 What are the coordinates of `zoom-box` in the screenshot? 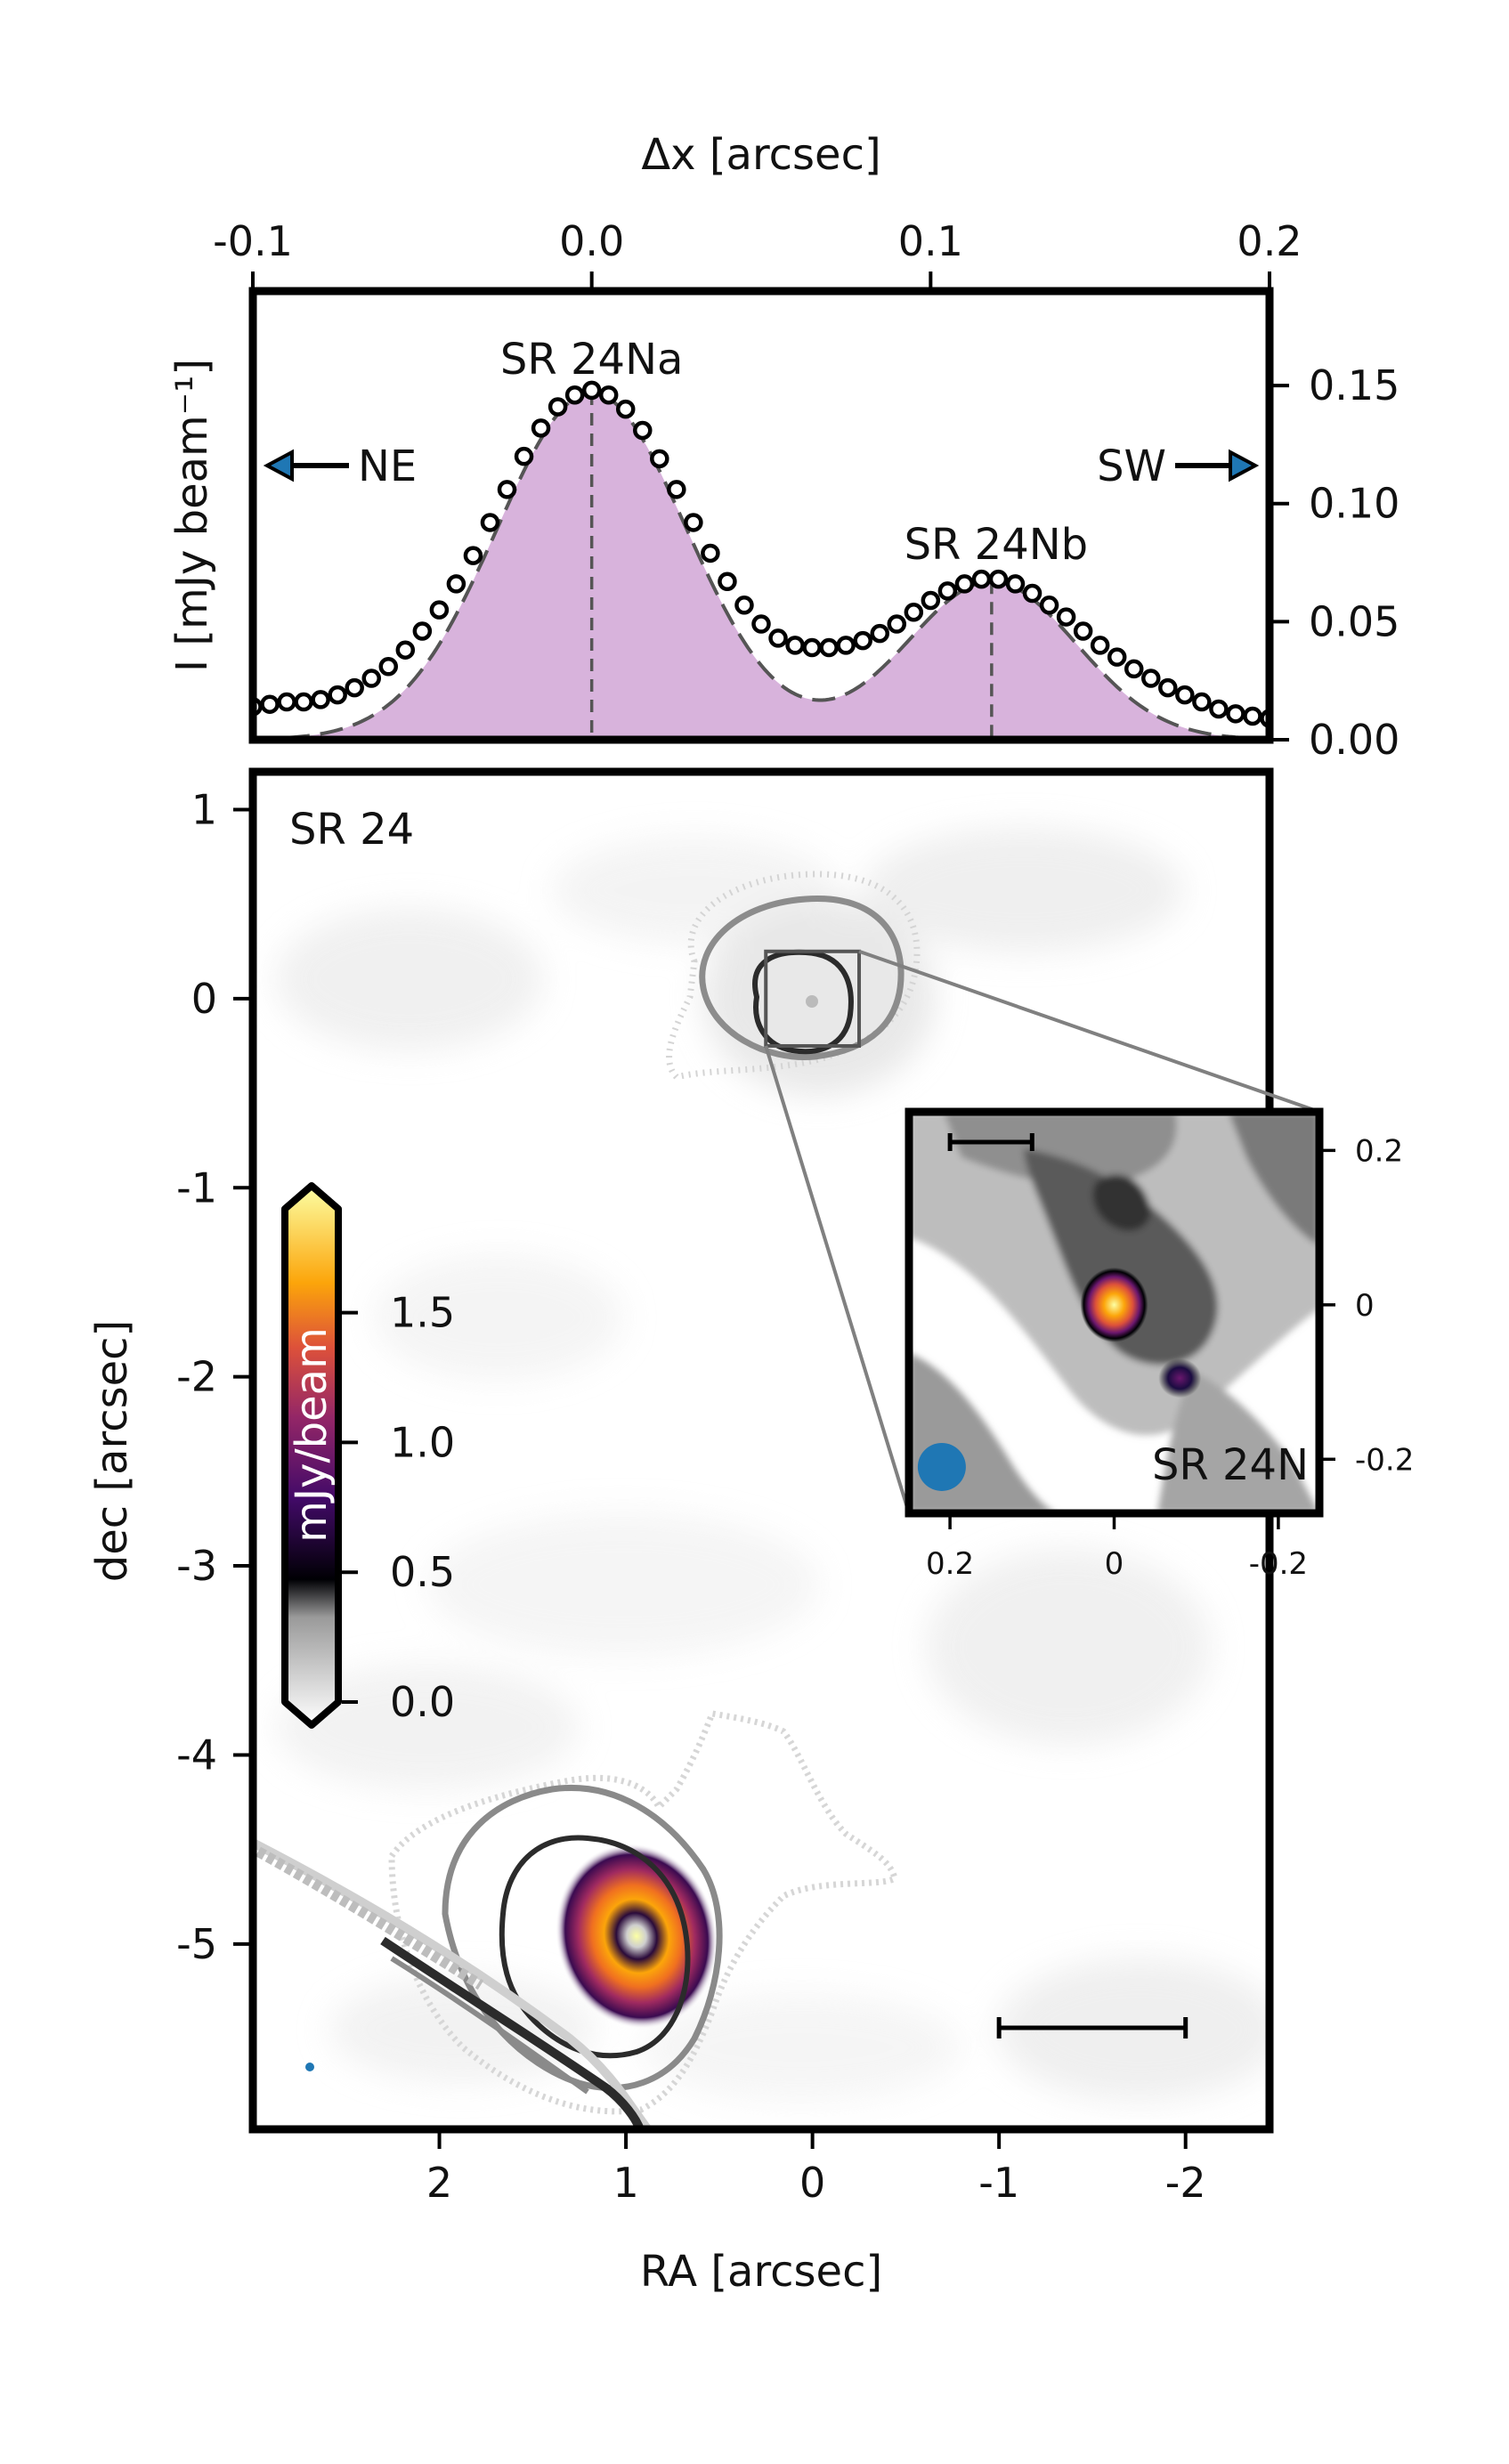 It's located at (813, 999).